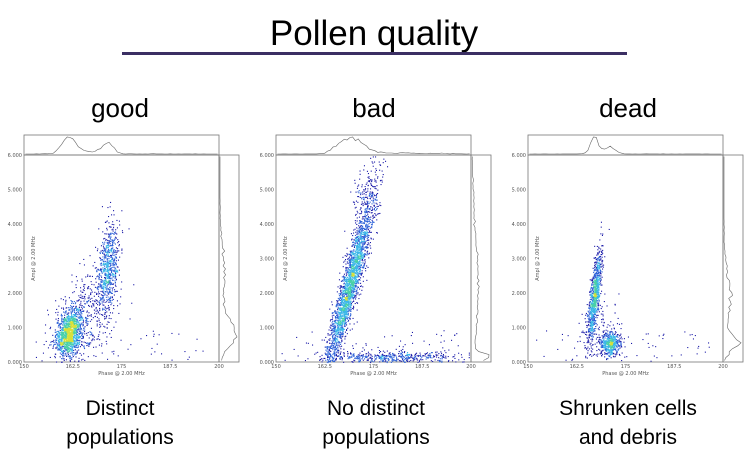 The height and width of the screenshot is (466, 748). Describe the element at coordinates (15, 260) in the screenshot. I see `y-tick-label: 3.000` at that location.